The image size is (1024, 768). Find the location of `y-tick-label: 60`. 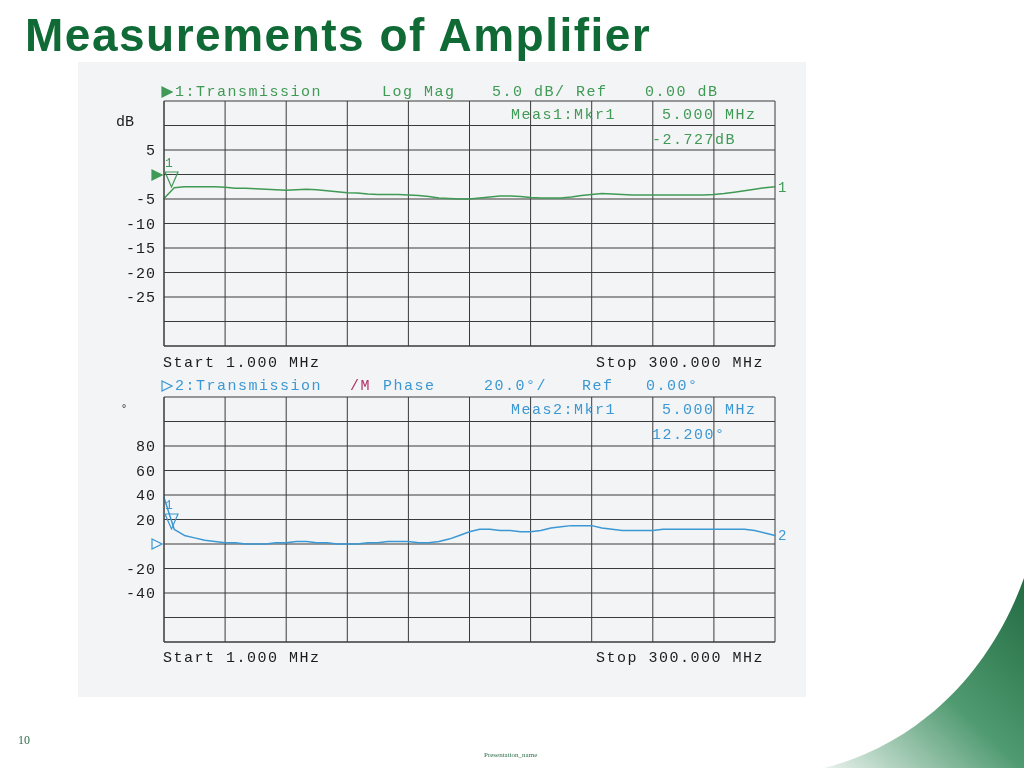

y-tick-label: 60 is located at coordinates (145, 472).